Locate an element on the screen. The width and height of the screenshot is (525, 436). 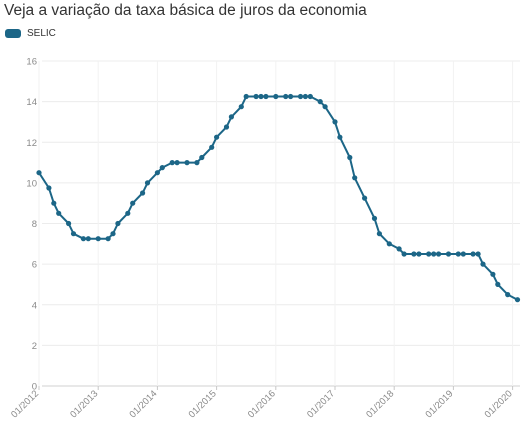
x-tick-label: 01/2015 is located at coordinates (203, 404).